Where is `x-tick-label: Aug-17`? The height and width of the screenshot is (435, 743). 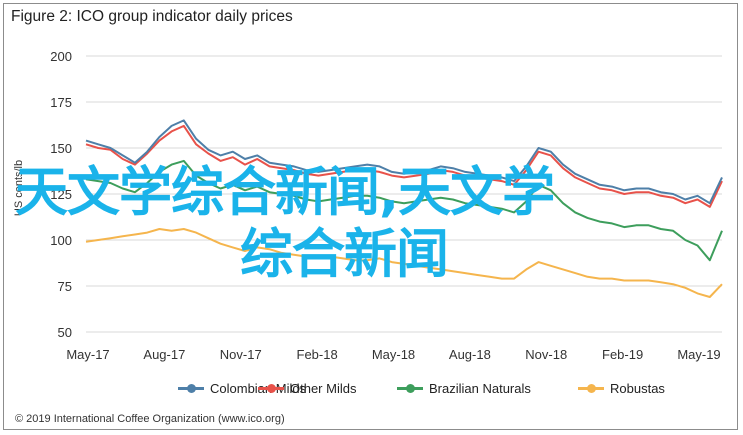 x-tick-label: Aug-17 is located at coordinates (164, 354).